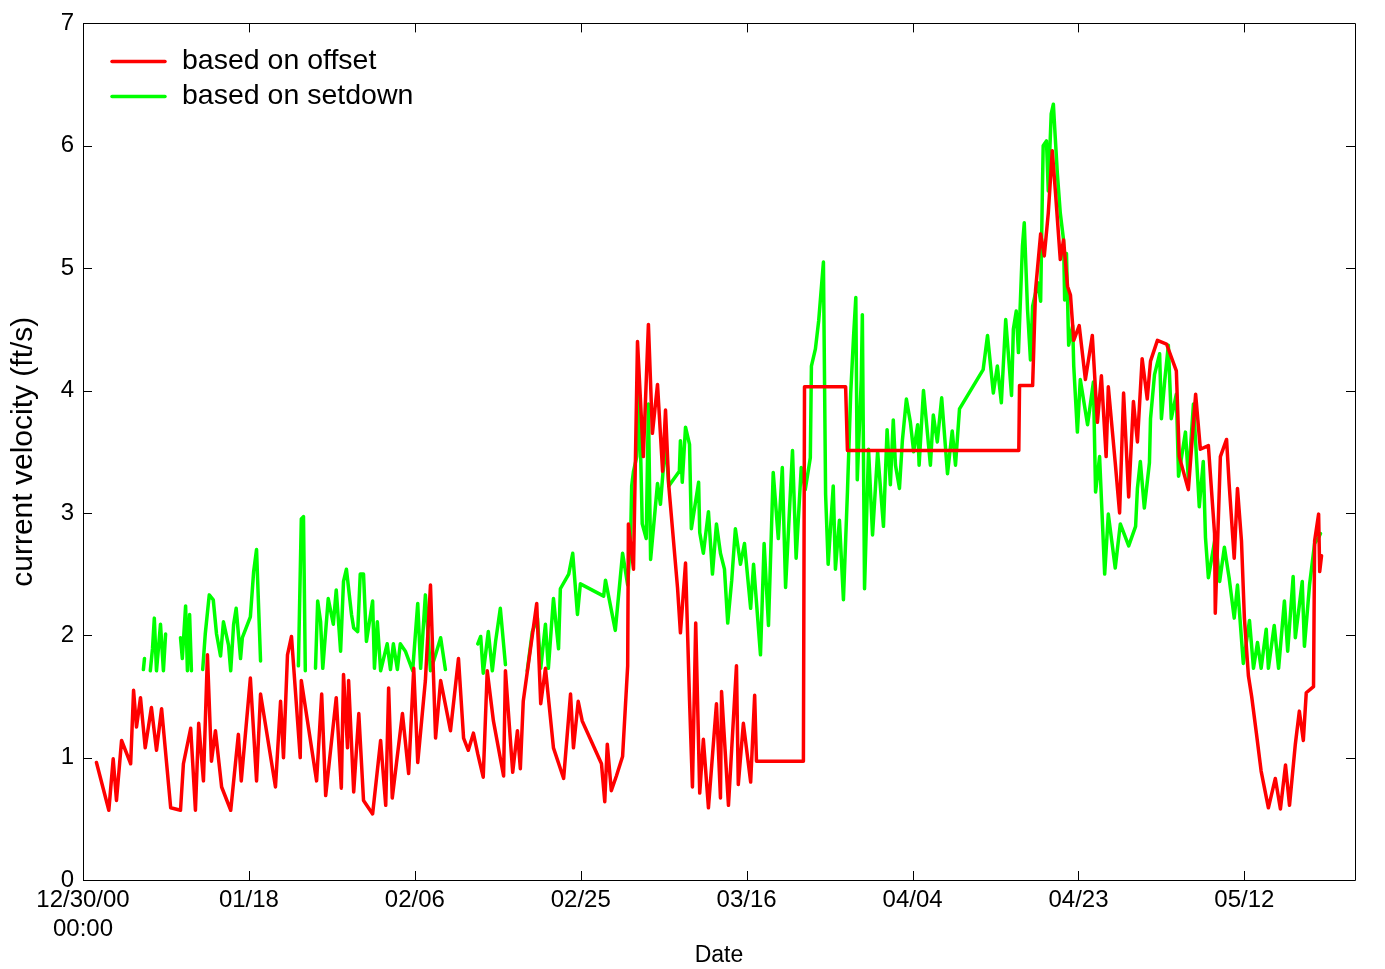 The height and width of the screenshot is (969, 1385). I want to click on x-axis-title: Date, so click(719, 953).